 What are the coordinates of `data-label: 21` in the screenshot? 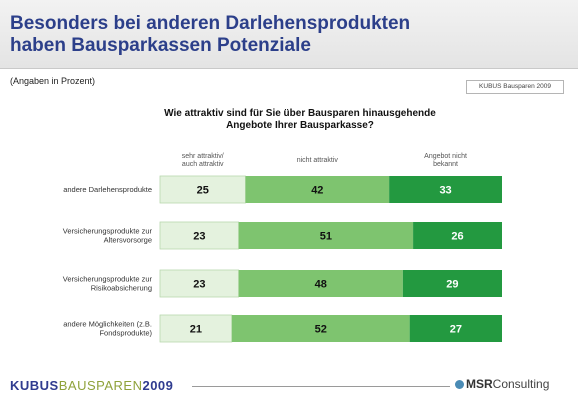 It's located at (196, 330).